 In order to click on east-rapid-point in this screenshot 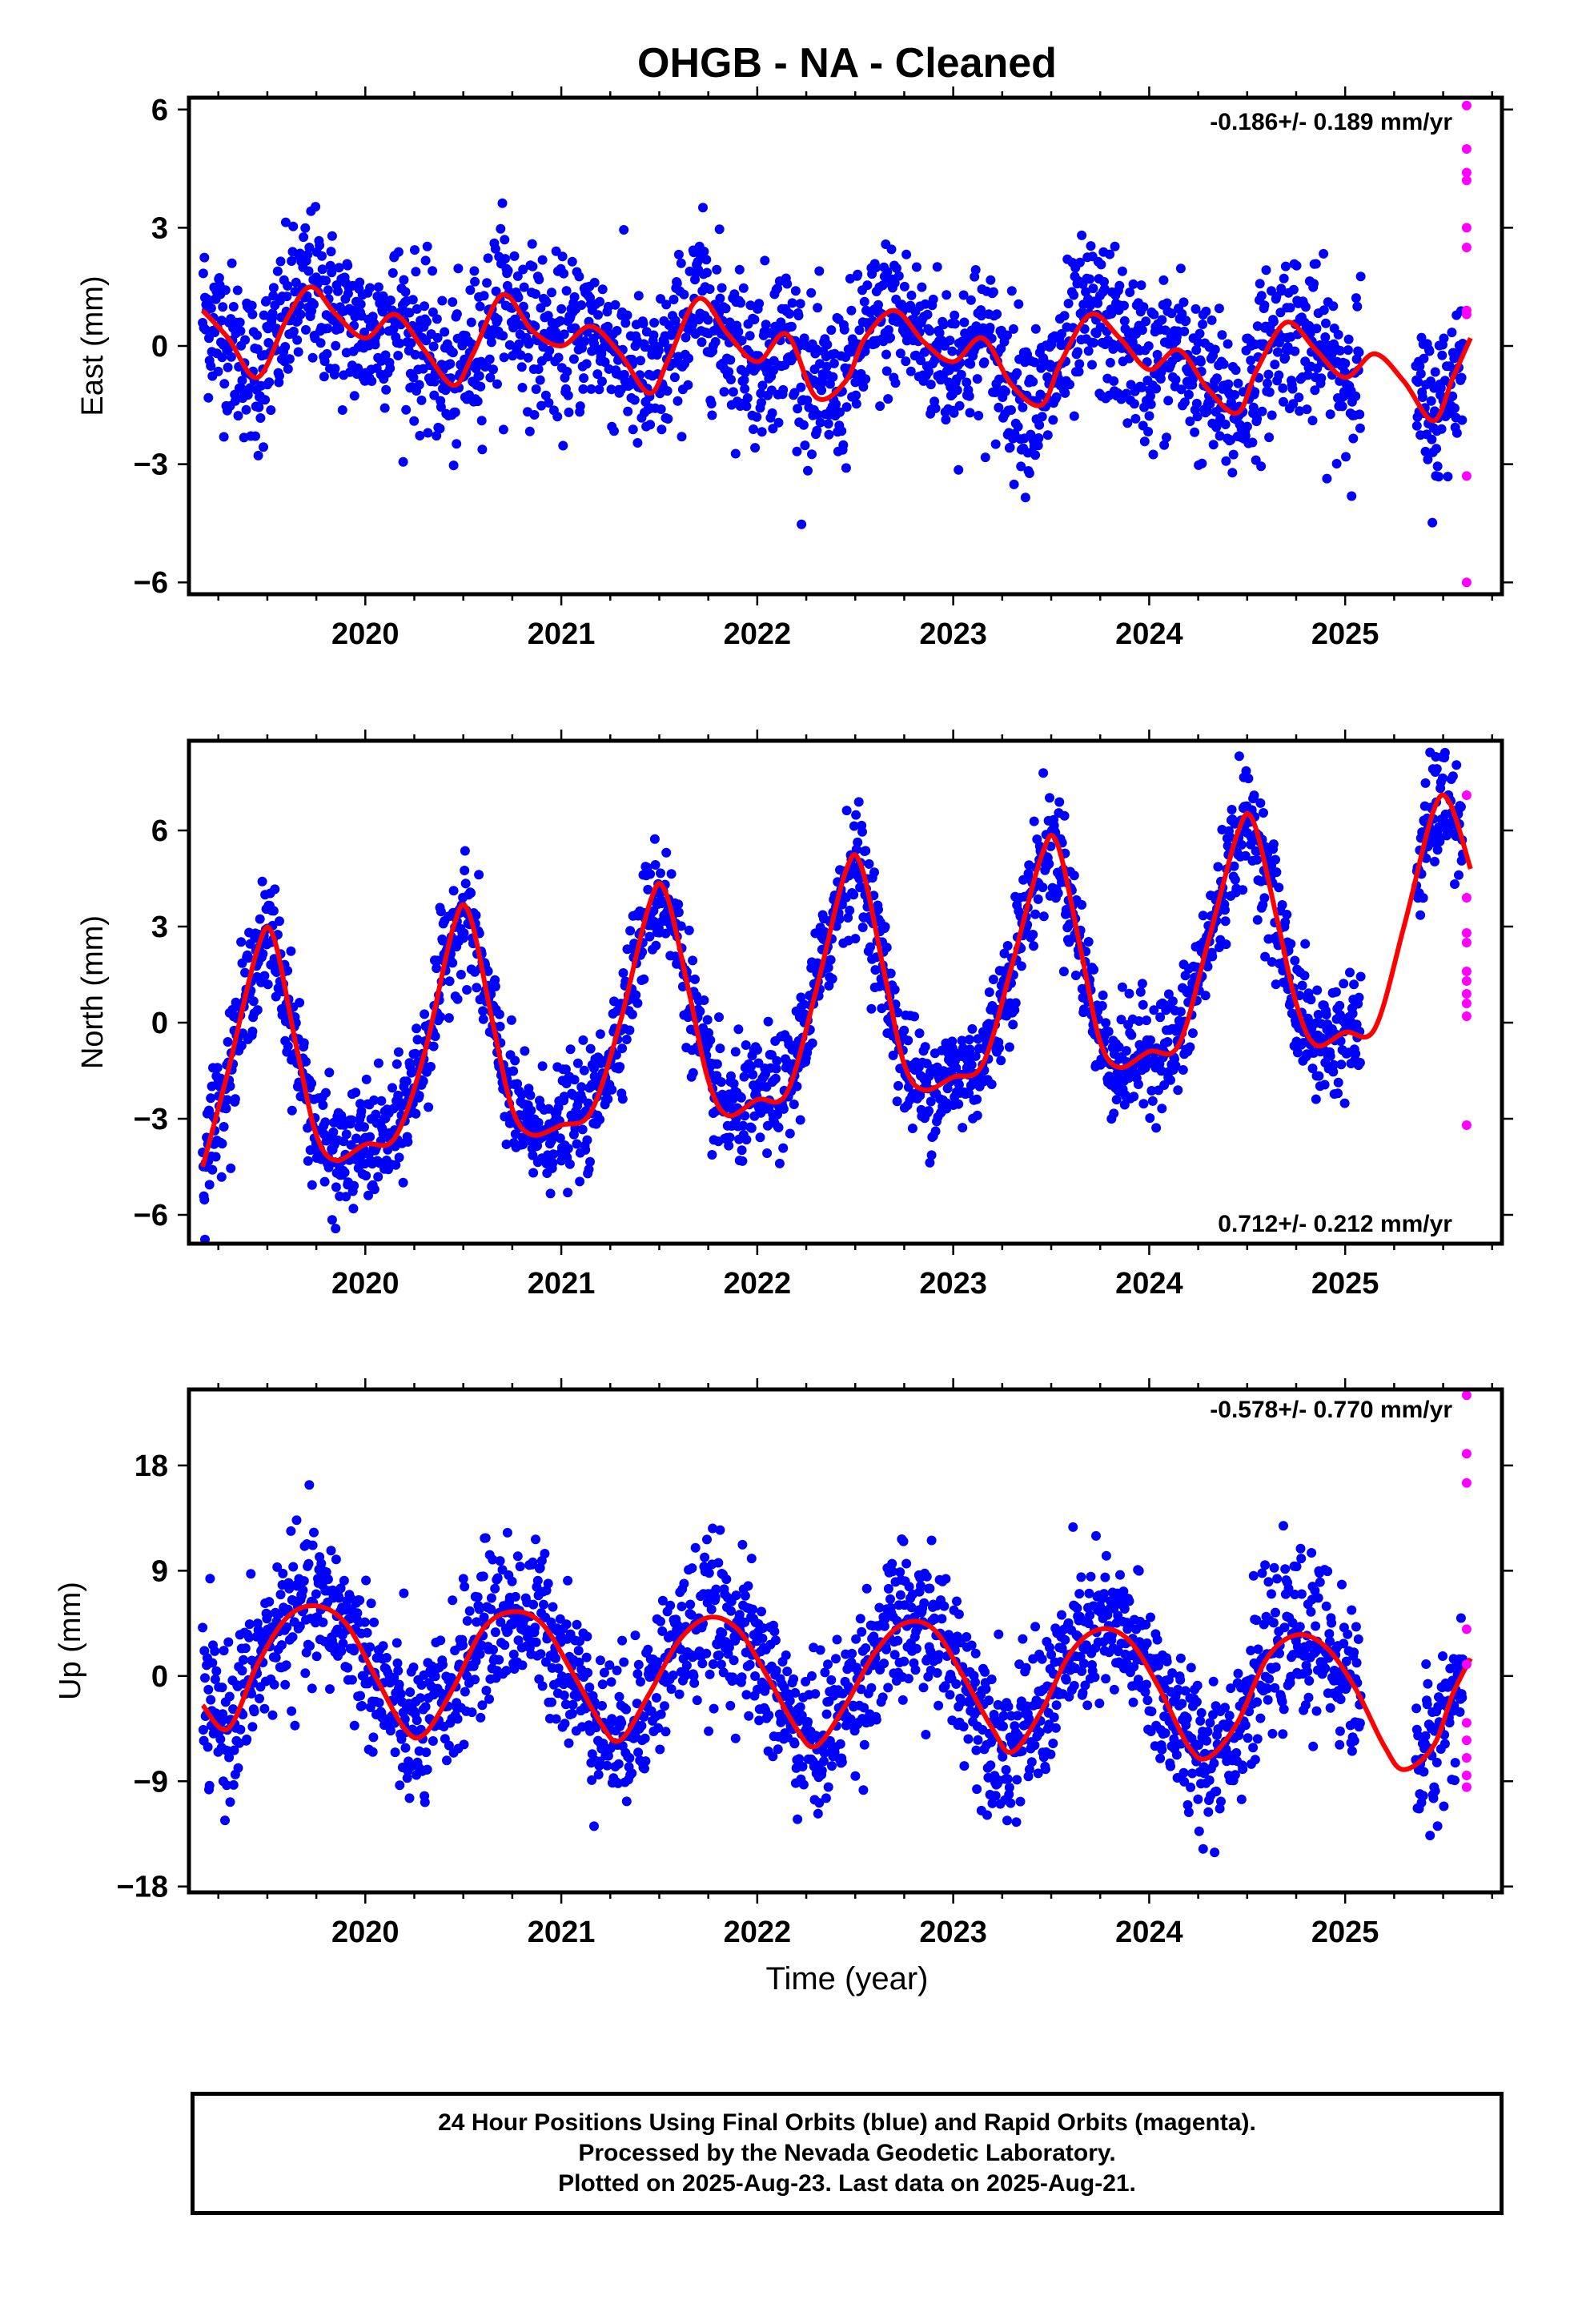, I will do `click(1466, 582)`.